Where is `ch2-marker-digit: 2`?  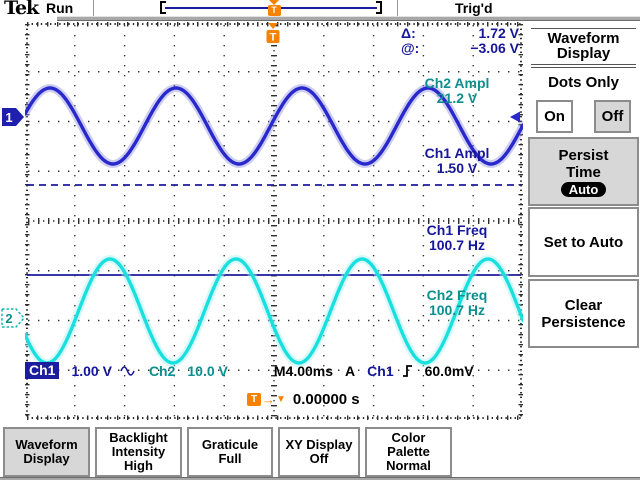 ch2-marker-digit: 2 is located at coordinates (8, 318).